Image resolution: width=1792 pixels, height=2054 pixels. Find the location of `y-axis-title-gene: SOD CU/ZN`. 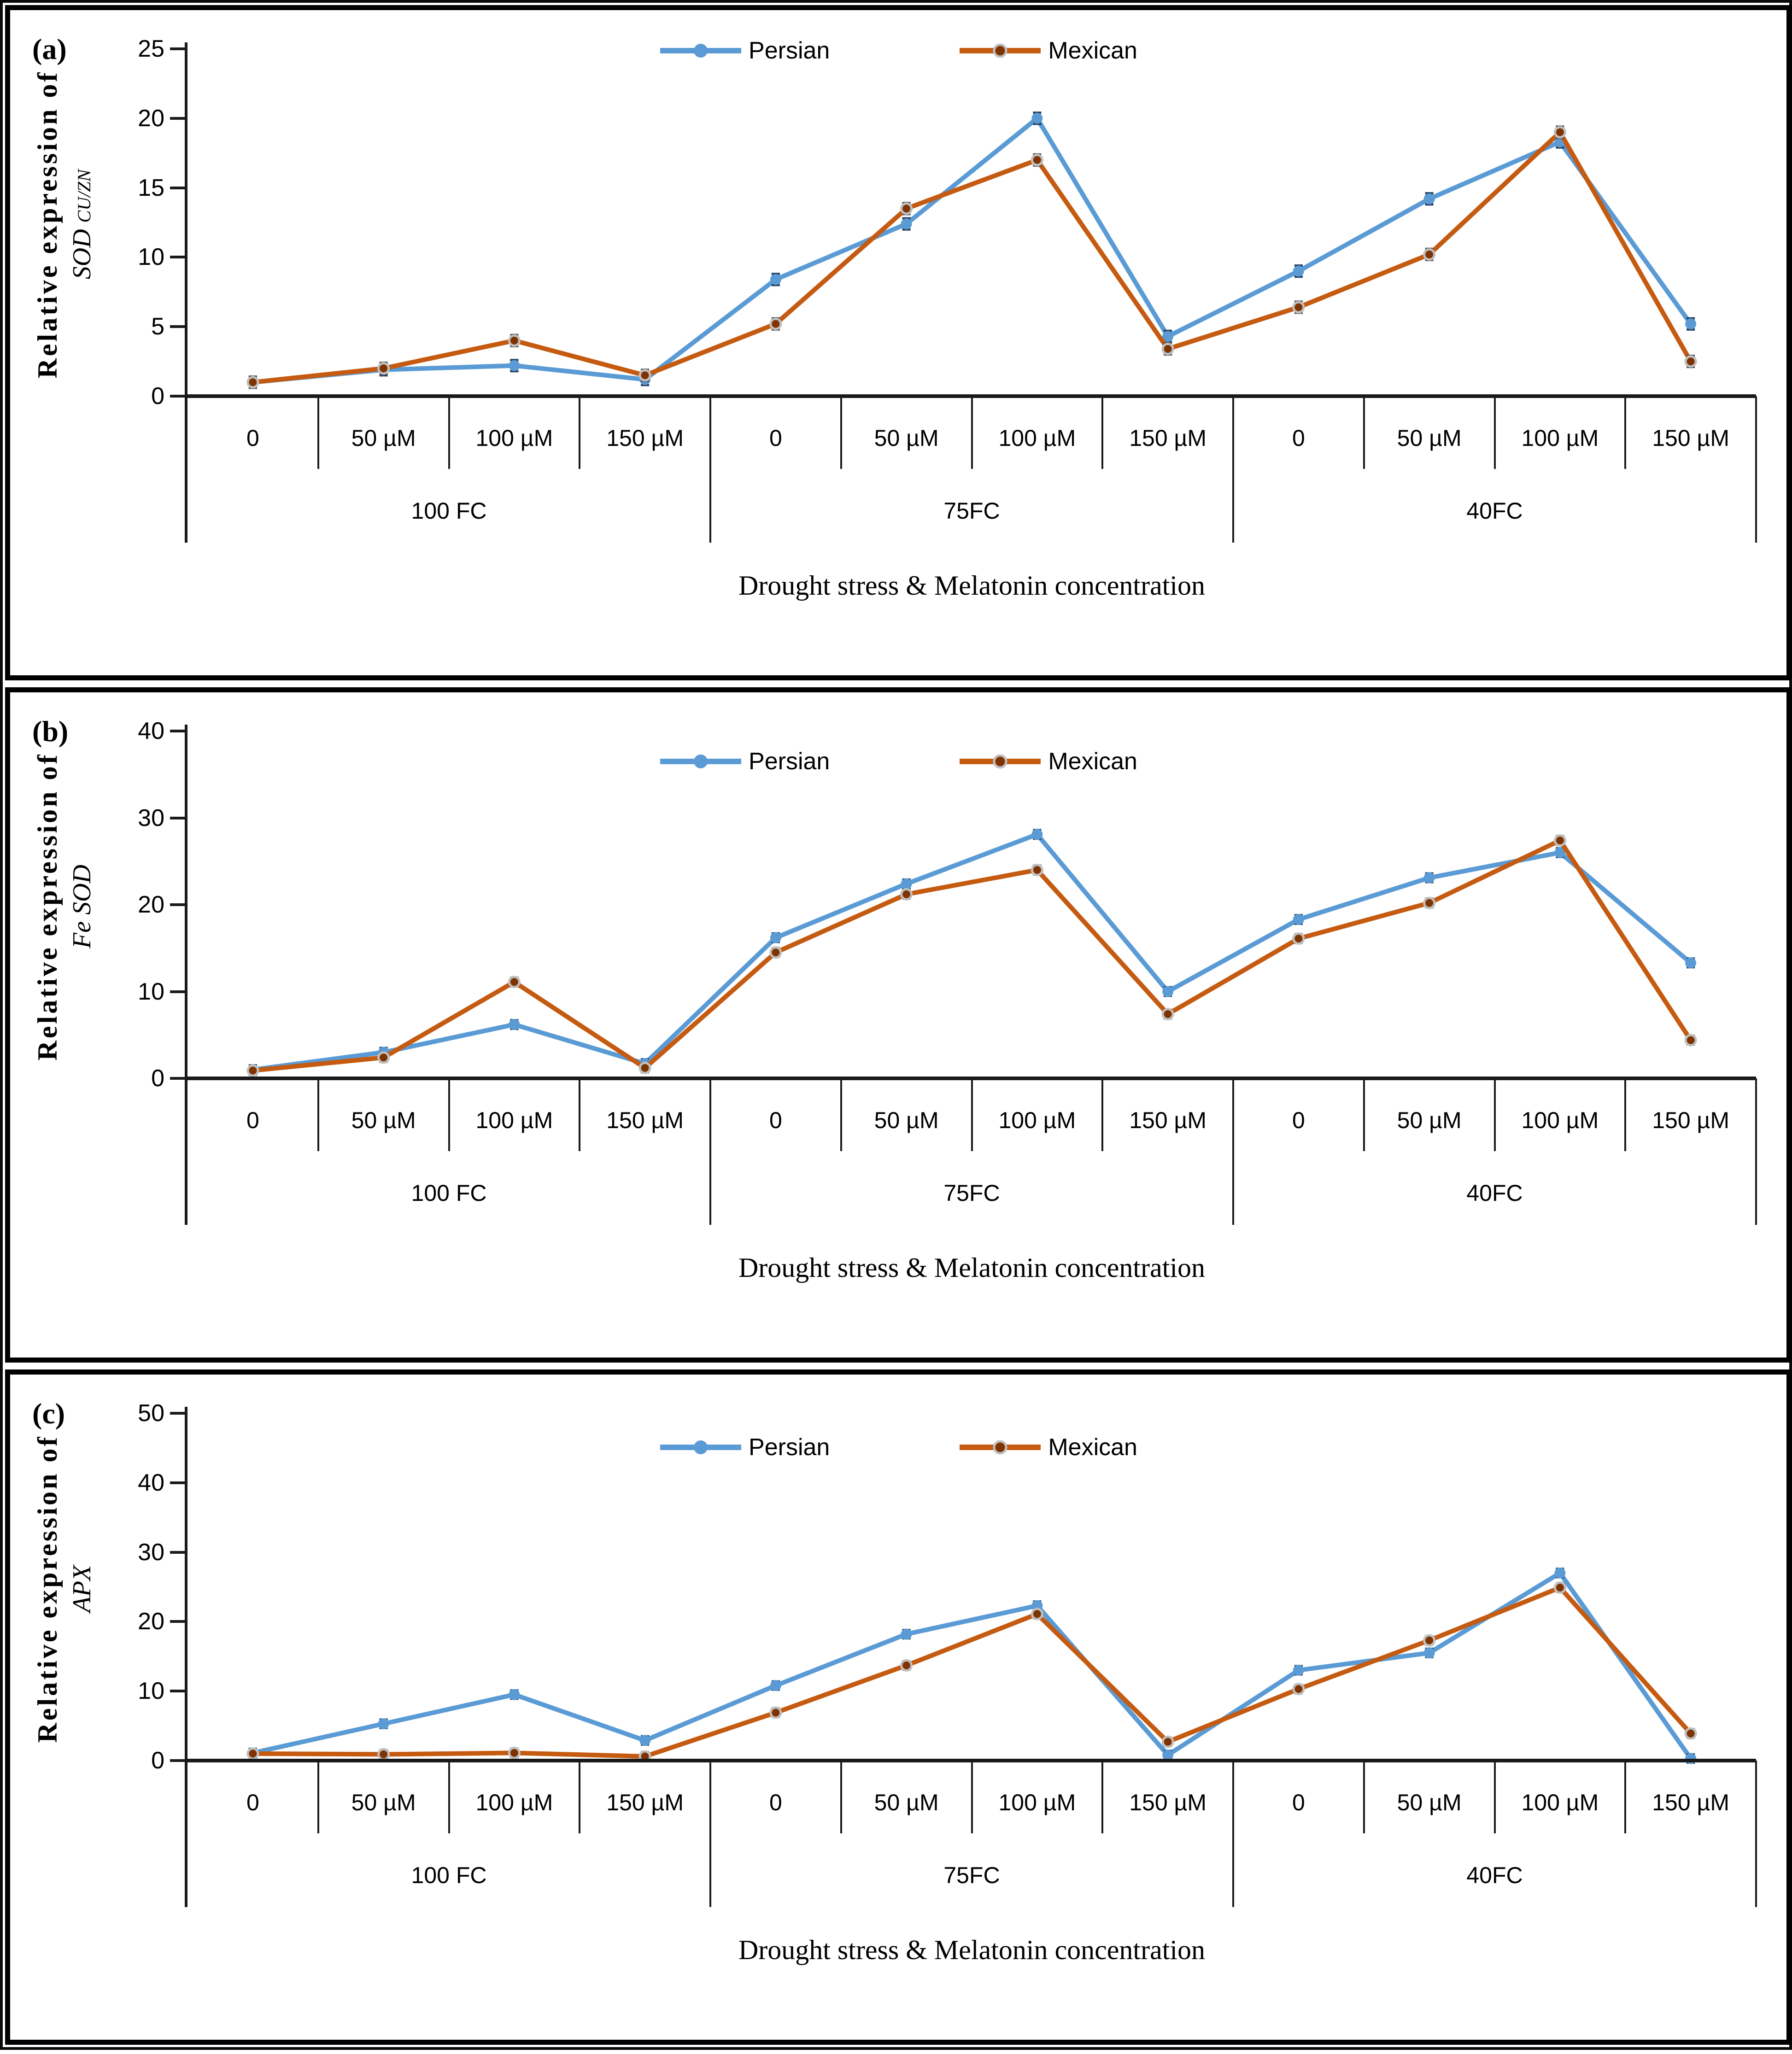

y-axis-title-gene: SOD CU/ZN is located at coordinates (83, 224).